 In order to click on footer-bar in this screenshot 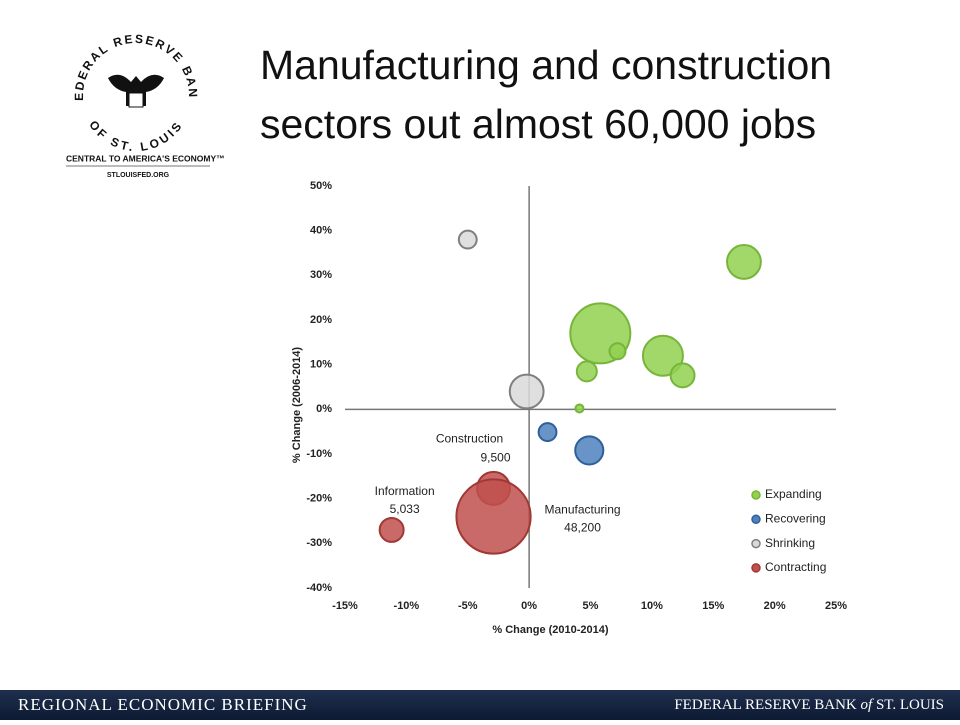, I will do `click(480, 705)`.